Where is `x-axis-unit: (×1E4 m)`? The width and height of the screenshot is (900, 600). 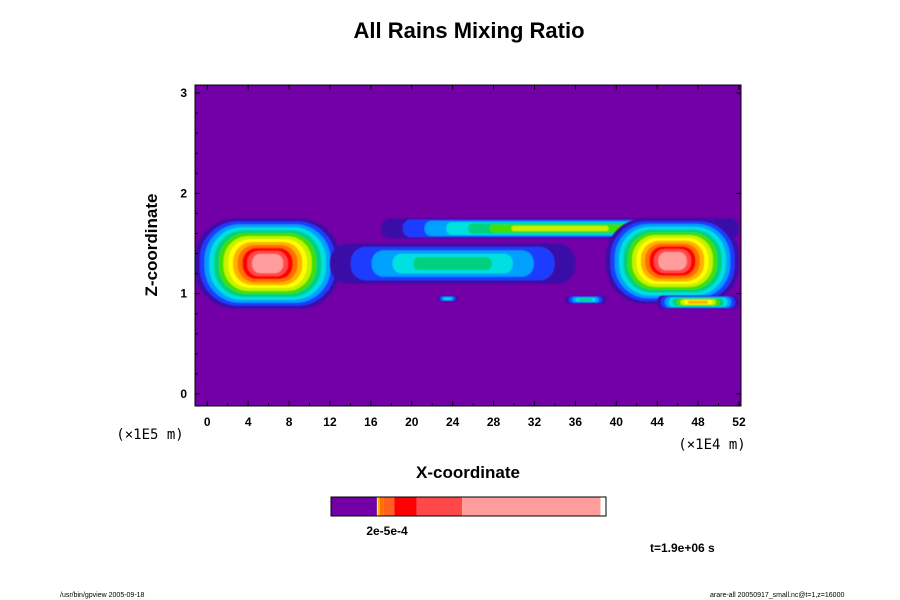
x-axis-unit: (×1E4 m) is located at coordinates (711, 445).